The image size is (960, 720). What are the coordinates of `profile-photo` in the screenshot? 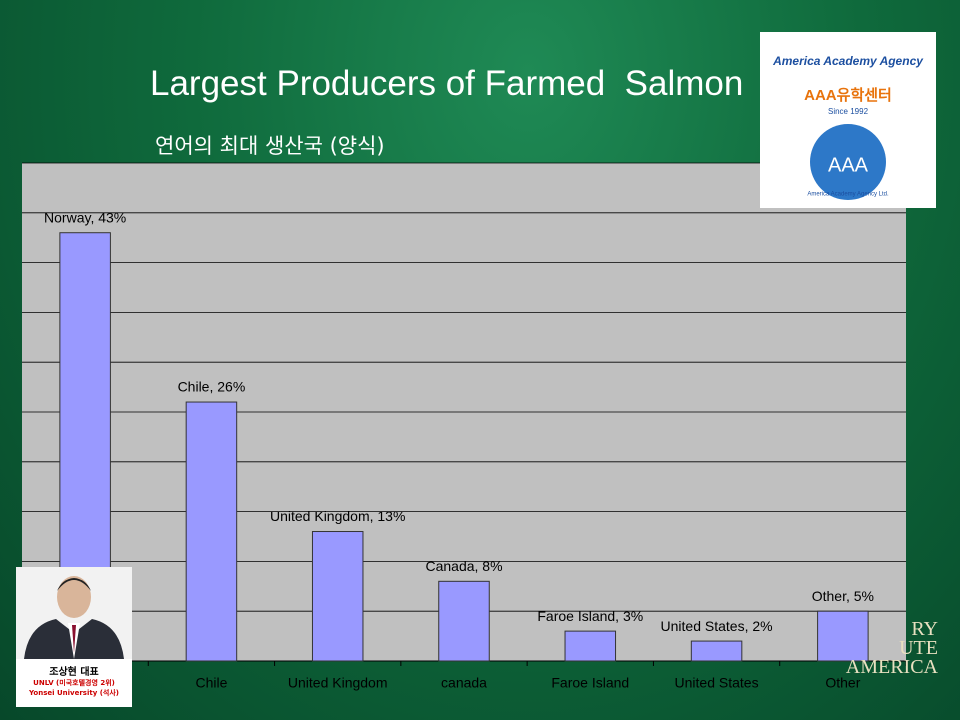 It's located at (74, 613).